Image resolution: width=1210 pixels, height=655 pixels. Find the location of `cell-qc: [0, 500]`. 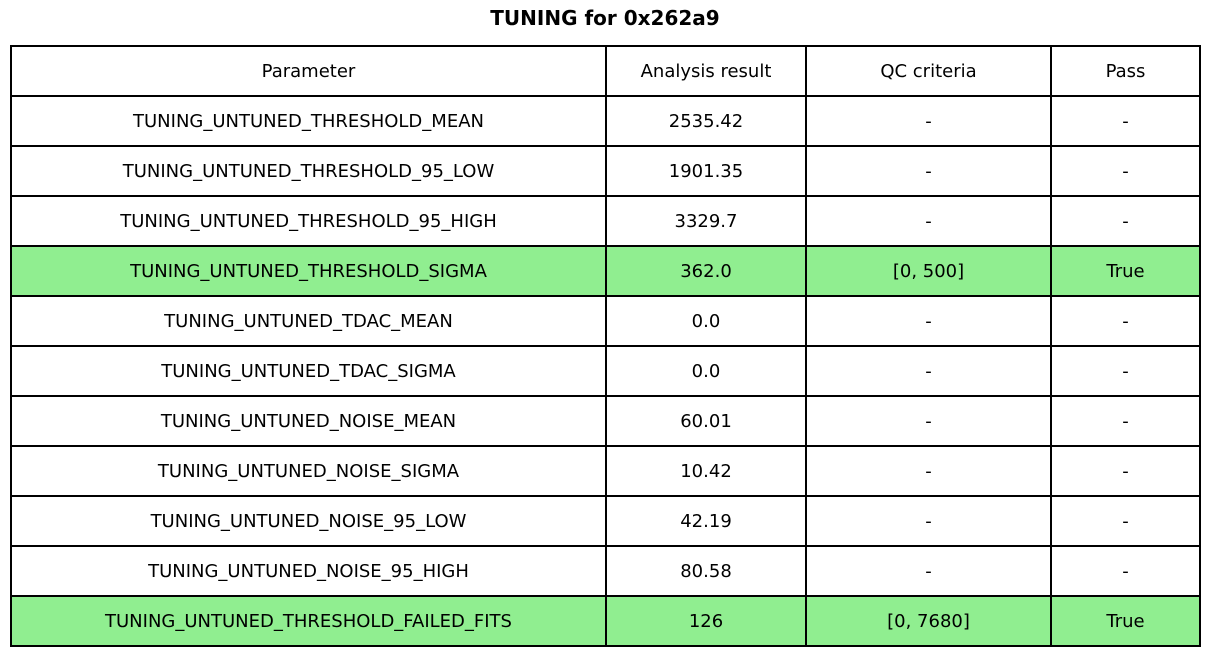

cell-qc: [0, 500] is located at coordinates (928, 271).